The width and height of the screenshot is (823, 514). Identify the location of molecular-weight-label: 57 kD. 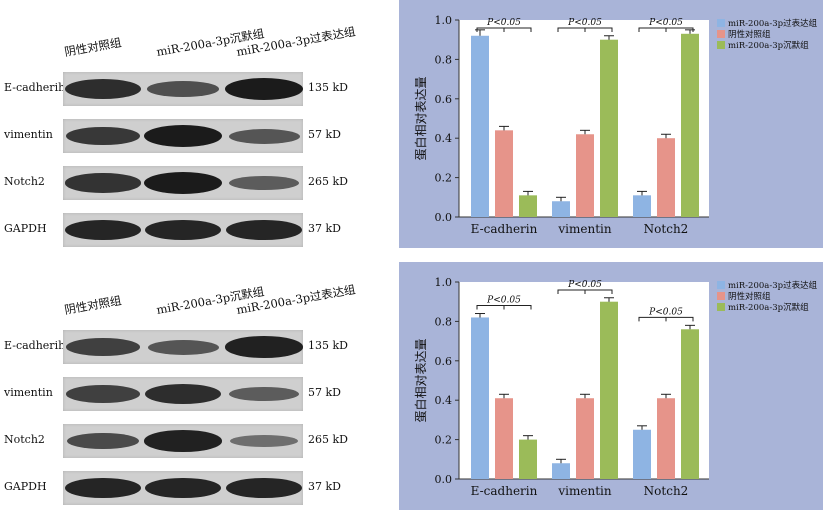
(324, 392).